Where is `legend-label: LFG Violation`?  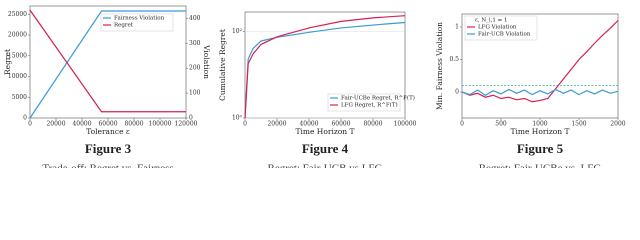
legend-label: LFG Violation is located at coordinates (497, 28).